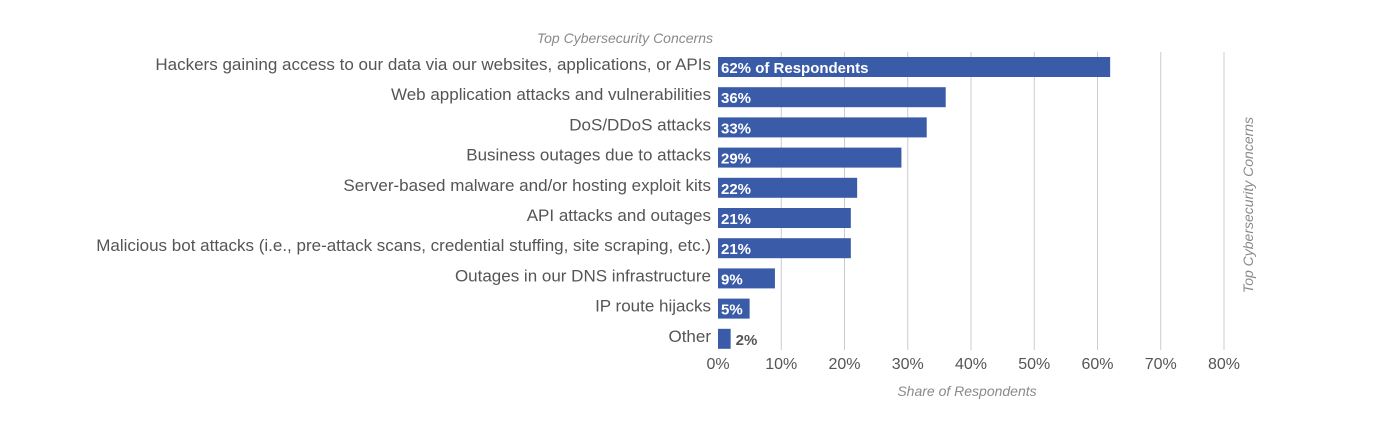  I want to click on x-tick-labels: 0% 10% 20% 30% 40% 50% 60% 70% 80%, so click(973, 364).